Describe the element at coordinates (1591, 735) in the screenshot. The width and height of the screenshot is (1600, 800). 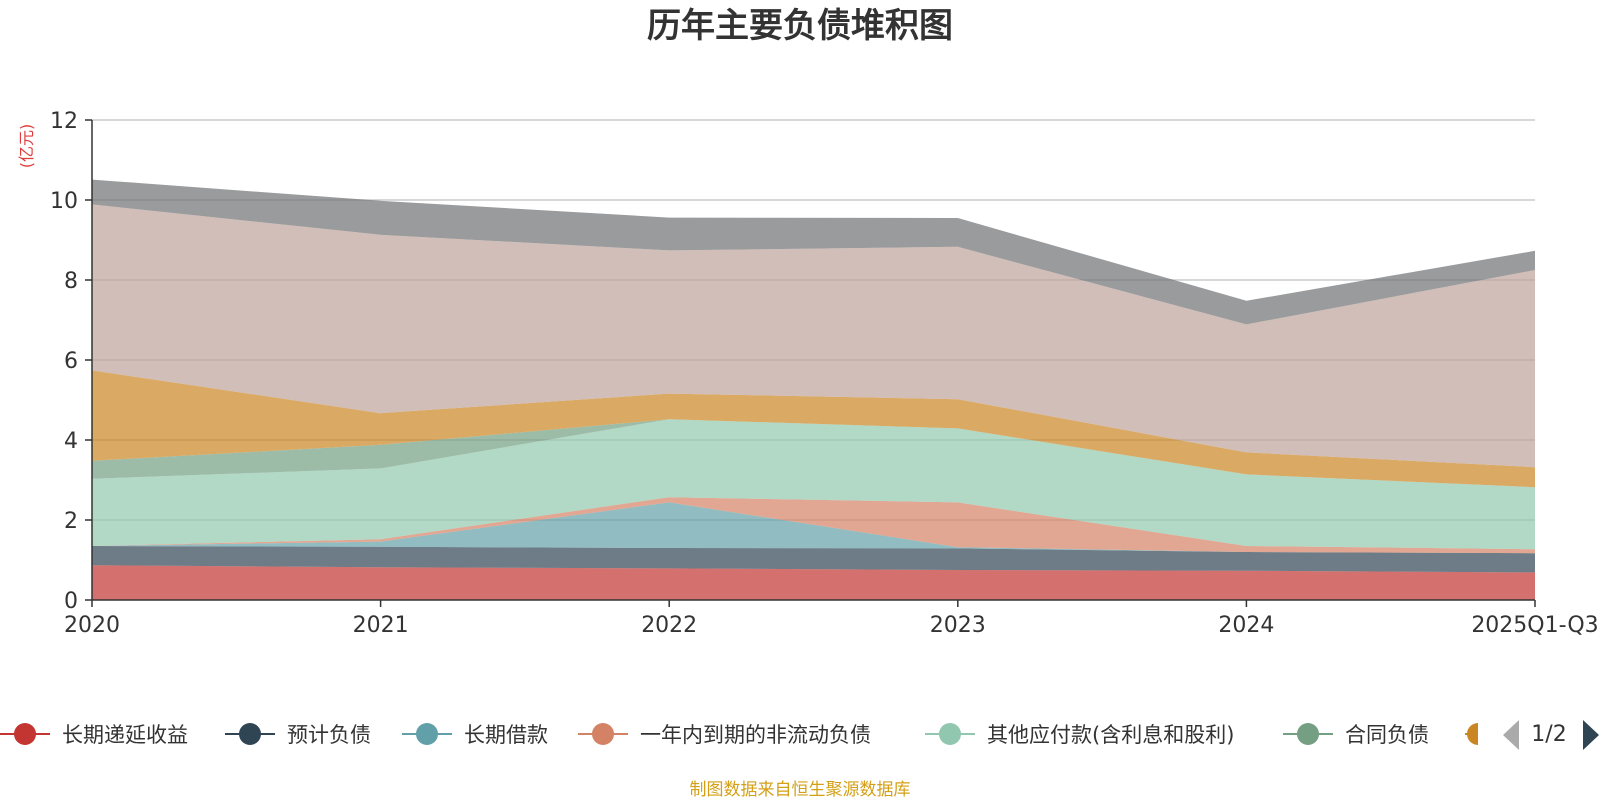
I see `legend-next-page-icon` at that location.